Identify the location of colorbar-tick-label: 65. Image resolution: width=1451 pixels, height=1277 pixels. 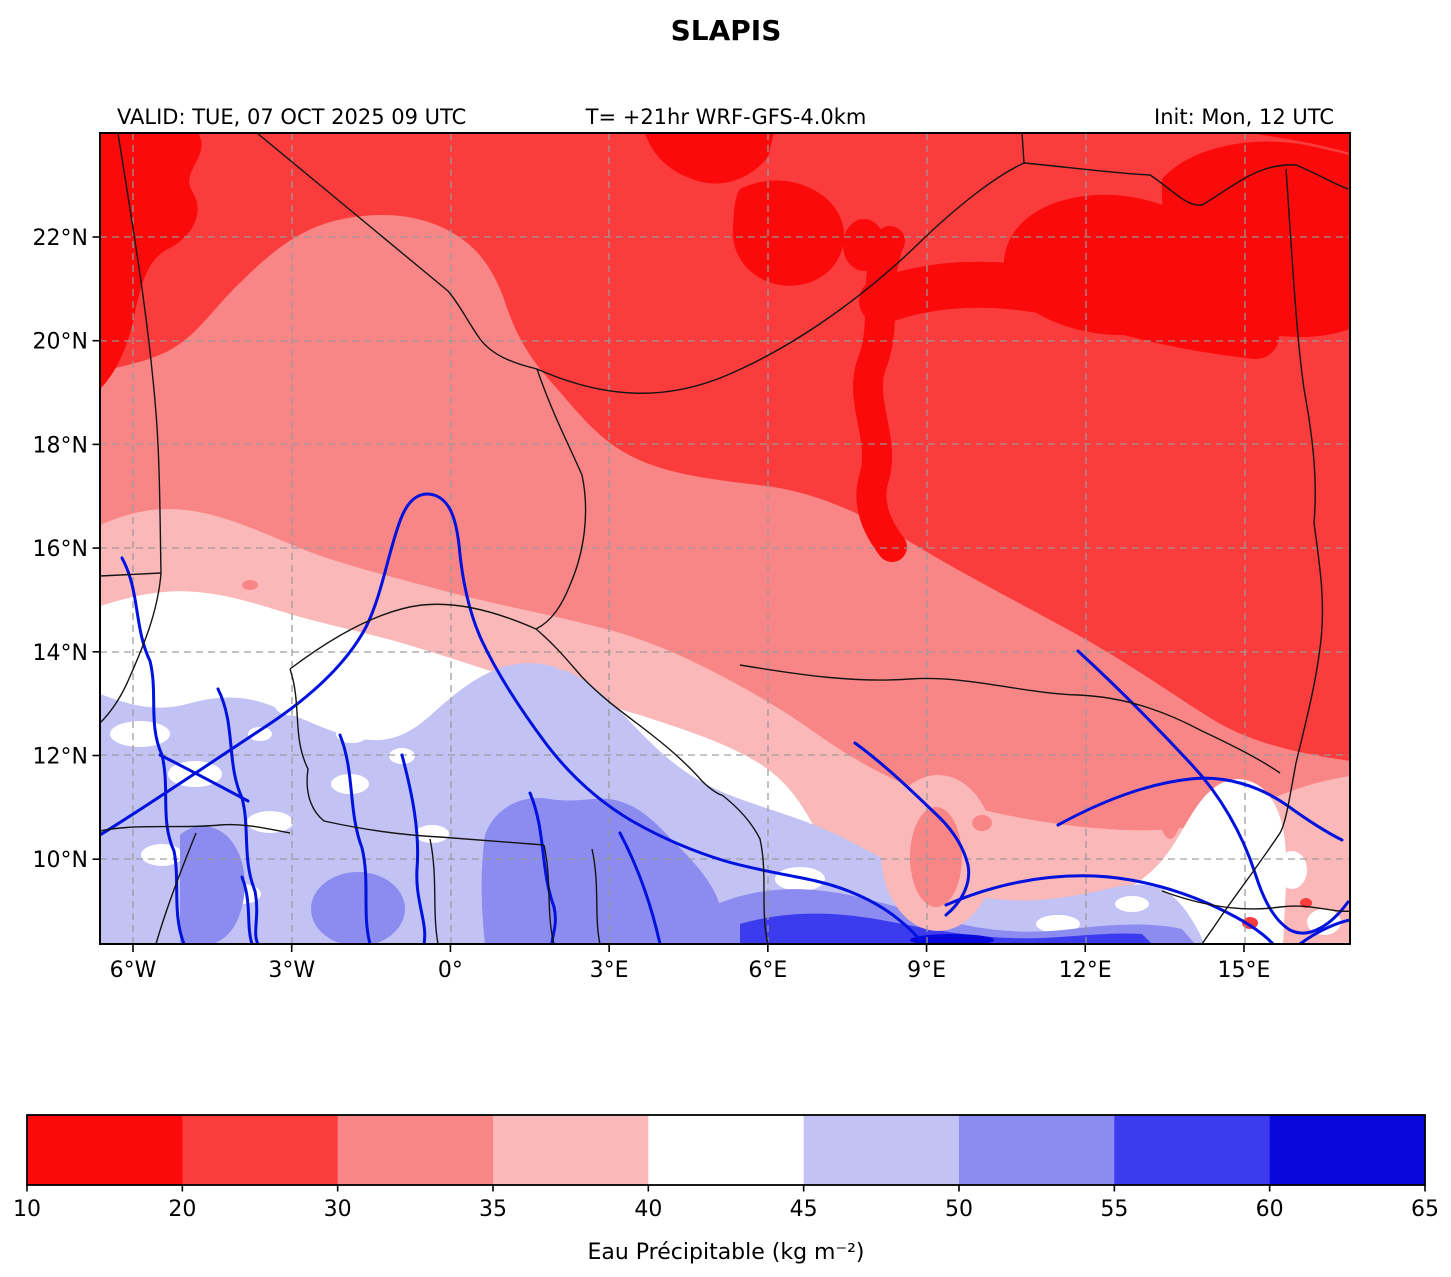
(1425, 1209).